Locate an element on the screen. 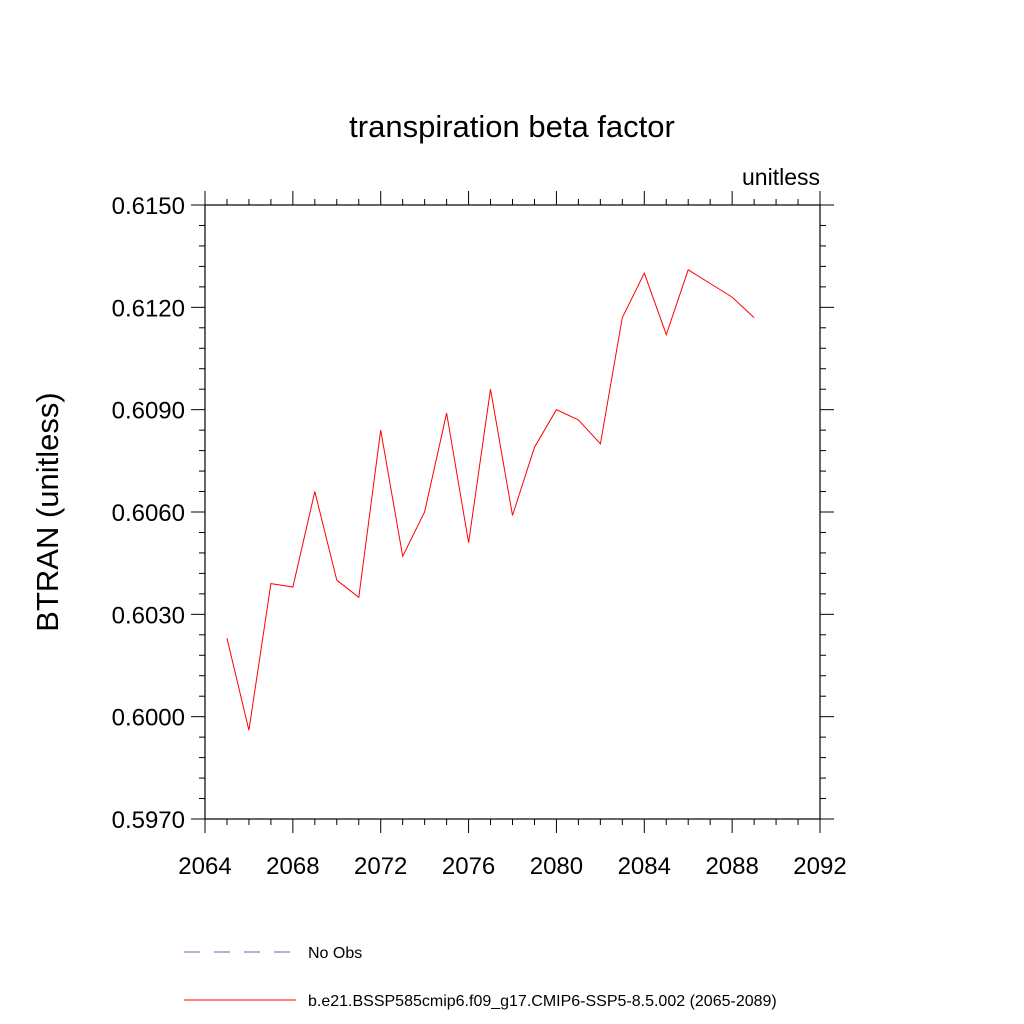 The width and height of the screenshot is (1024, 1024). y-tick-label: 0.6150 is located at coordinates (148, 206).